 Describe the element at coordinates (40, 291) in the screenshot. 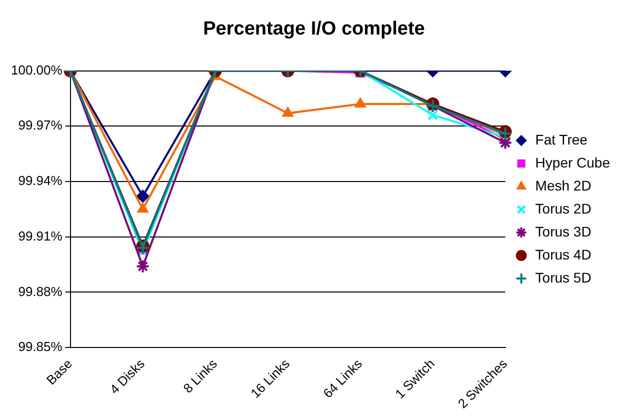

I see `y-tick-label: 99.88%` at that location.